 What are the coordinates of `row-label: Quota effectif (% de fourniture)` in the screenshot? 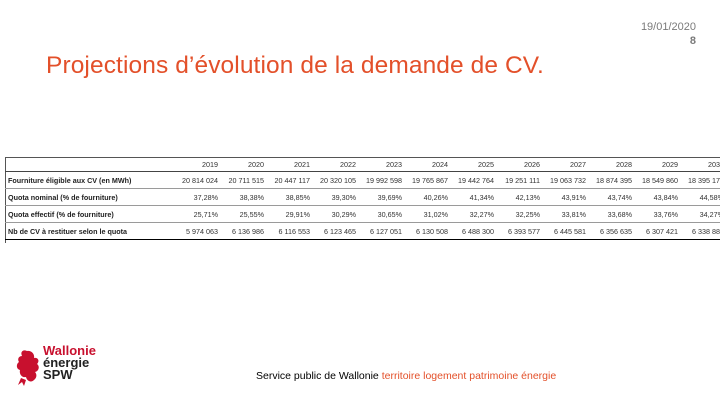 It's located at (90, 214).